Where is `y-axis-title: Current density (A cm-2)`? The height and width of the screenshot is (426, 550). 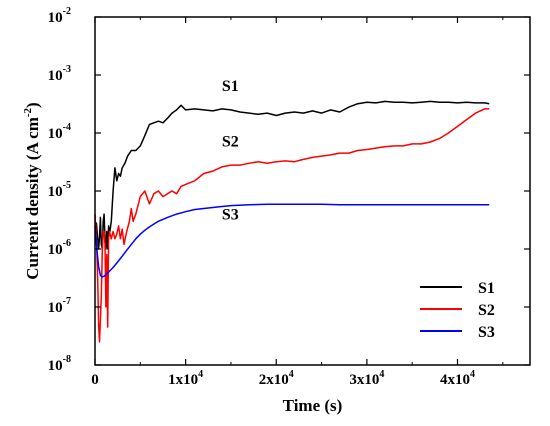
y-axis-title: Current density (A cm-2) is located at coordinates (32, 190).